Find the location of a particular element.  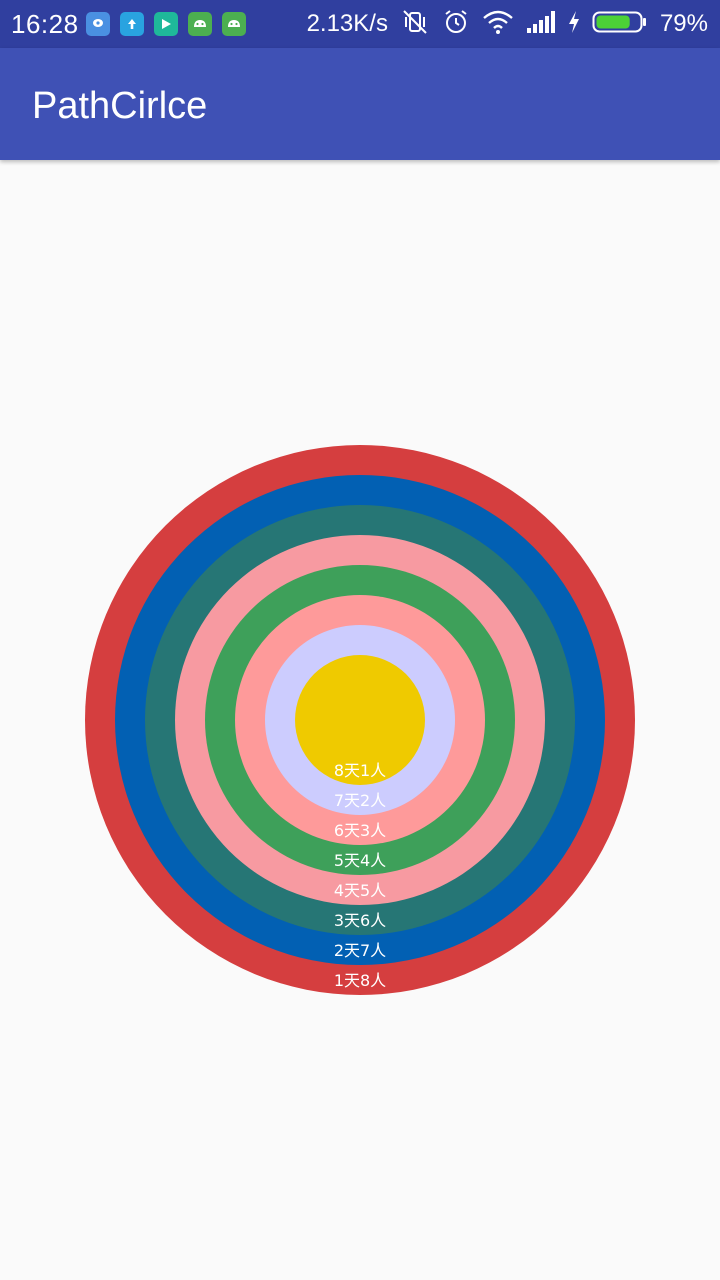

signal-icon is located at coordinates (541, 24).